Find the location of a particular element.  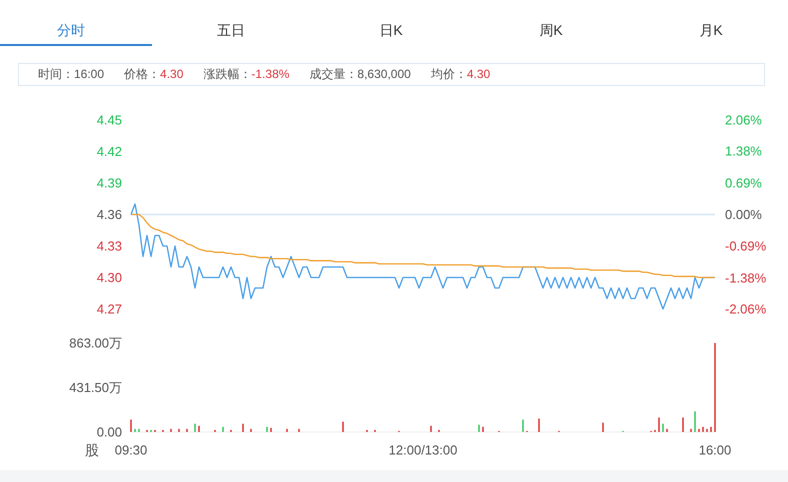

y-tick-label: 4.45 is located at coordinates (109, 120).